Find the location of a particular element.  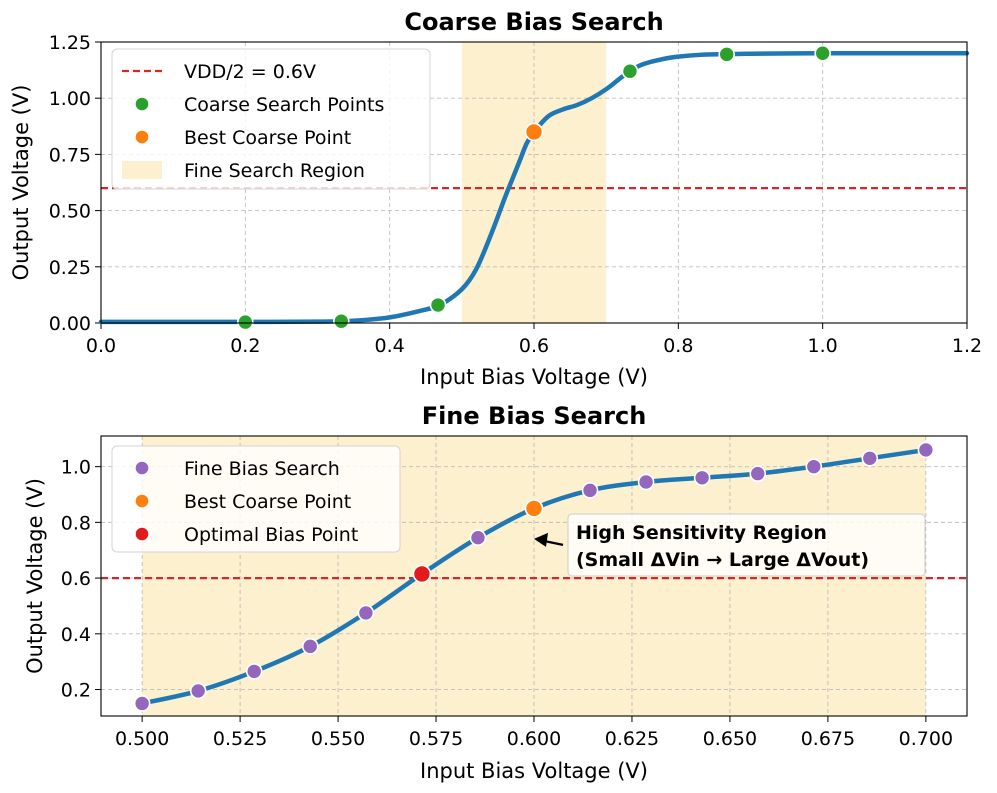

legend-label: Fine Search Region is located at coordinates (274, 171).